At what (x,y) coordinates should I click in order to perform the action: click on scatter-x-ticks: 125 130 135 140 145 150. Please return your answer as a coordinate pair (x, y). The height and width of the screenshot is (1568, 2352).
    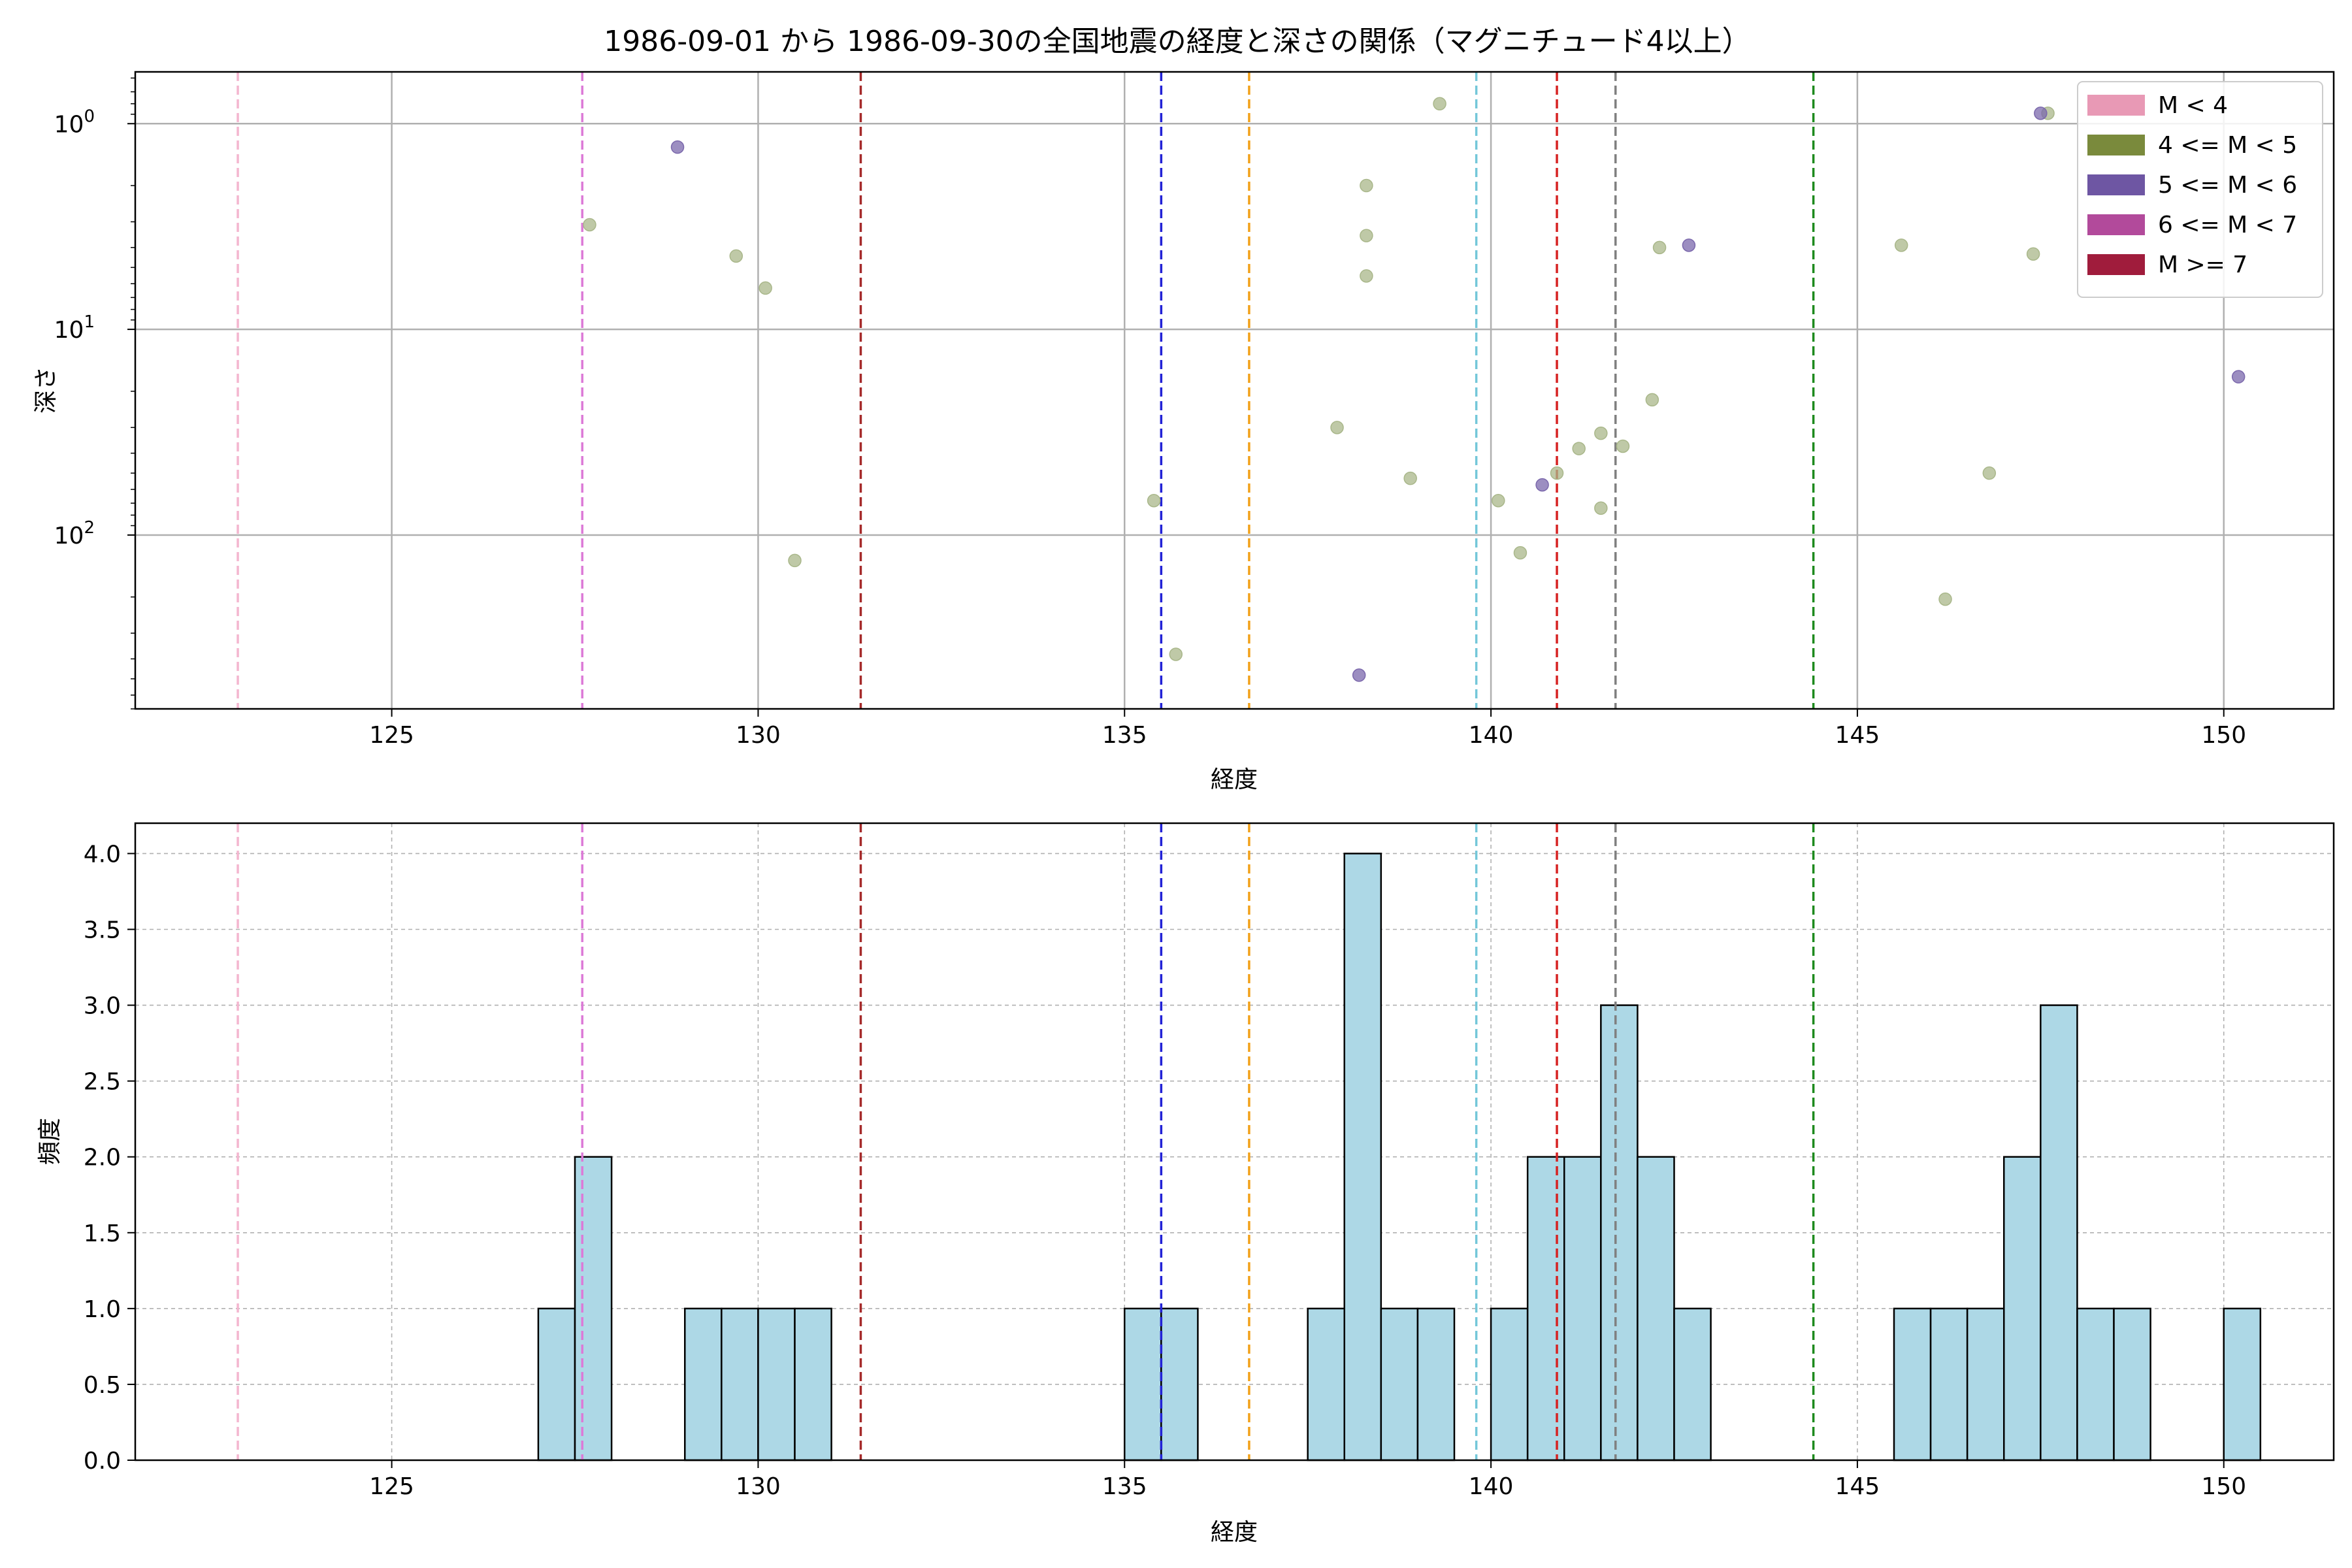
    Looking at the image, I should click on (1307, 729).